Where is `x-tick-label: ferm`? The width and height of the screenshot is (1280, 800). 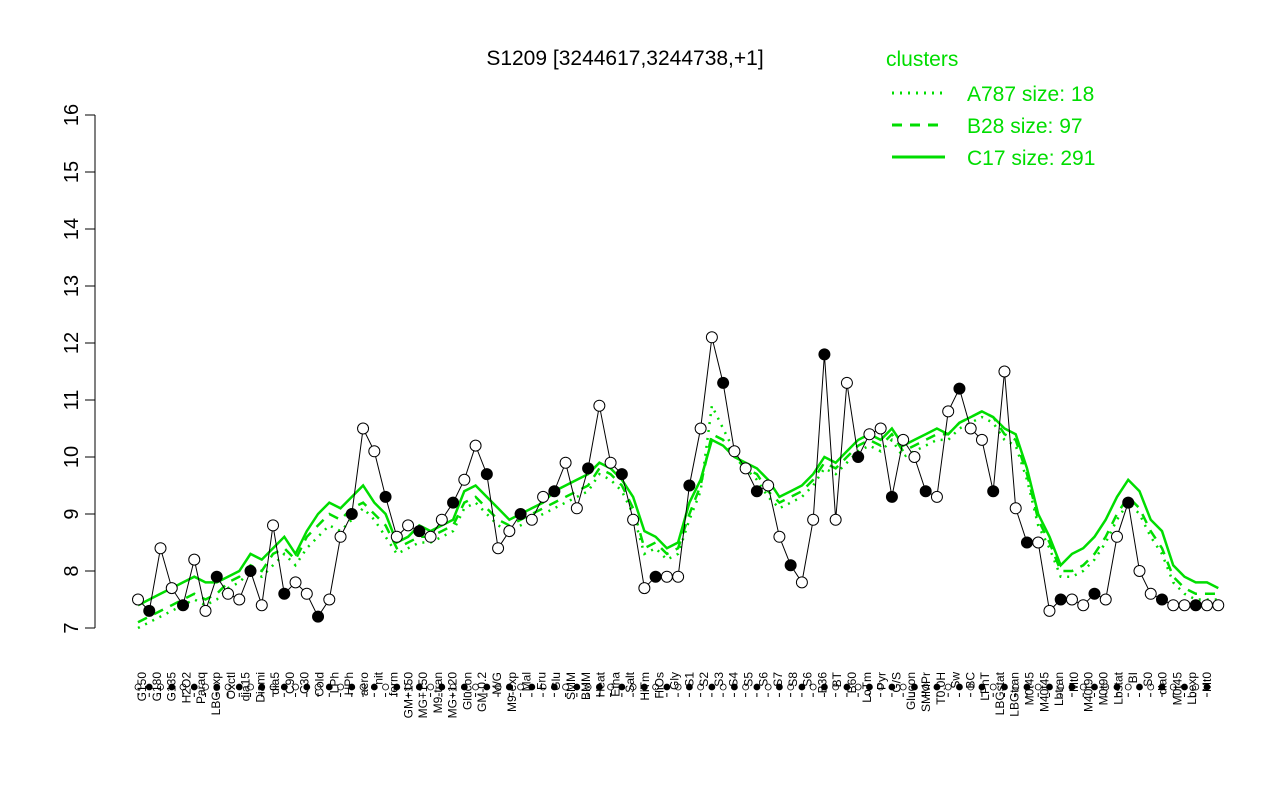
x-tick-label: ferm is located at coordinates (393, 684).